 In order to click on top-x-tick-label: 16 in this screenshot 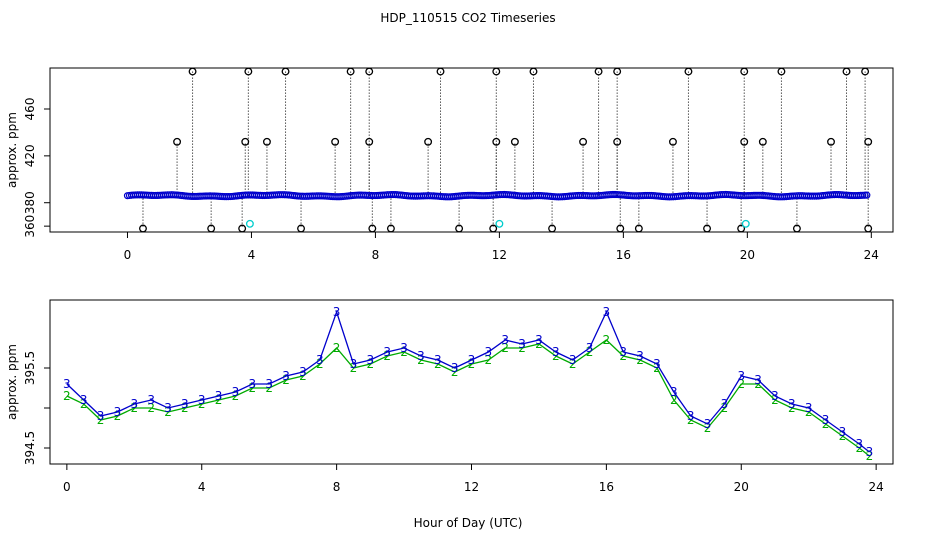, I will do `click(623, 255)`.